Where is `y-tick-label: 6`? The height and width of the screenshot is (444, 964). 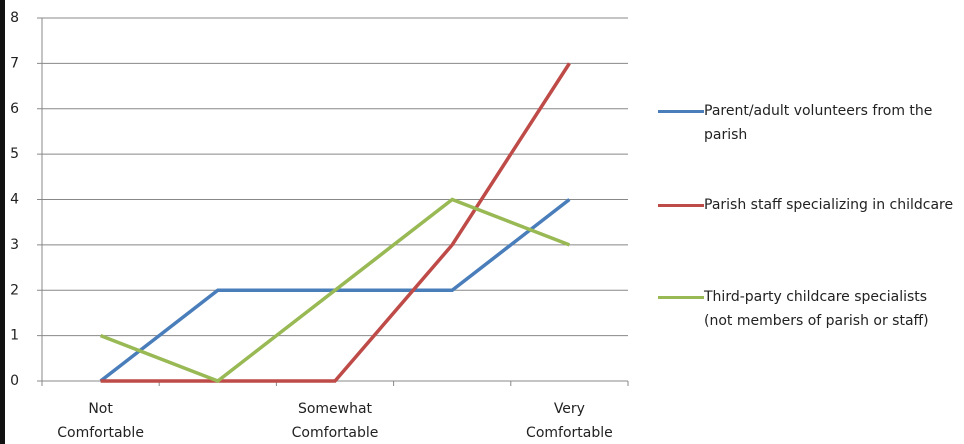 y-tick-label: 6 is located at coordinates (14, 109).